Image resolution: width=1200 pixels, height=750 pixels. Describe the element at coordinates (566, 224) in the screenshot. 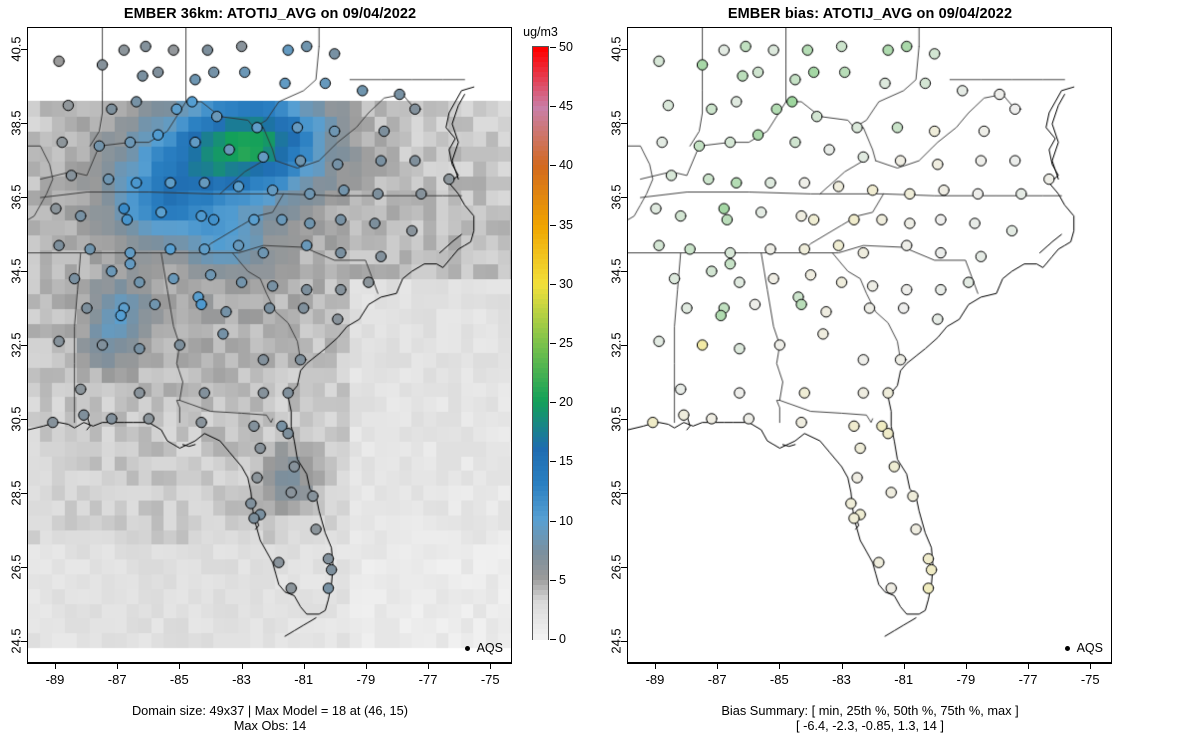

I see `colorbar-tick-label: 35` at that location.